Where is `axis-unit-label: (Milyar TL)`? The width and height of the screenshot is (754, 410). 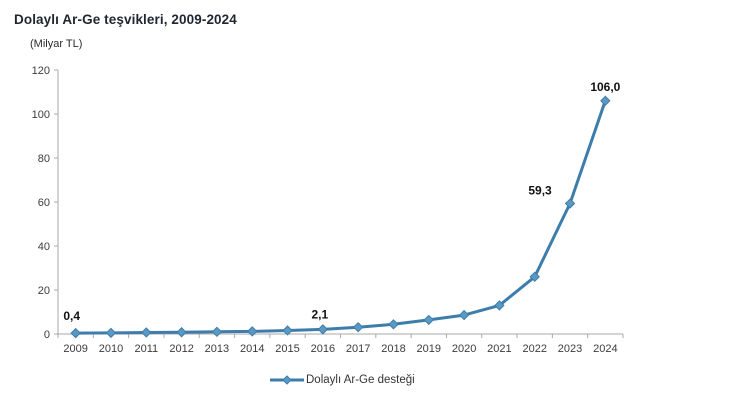
axis-unit-label: (Milyar TL) is located at coordinates (56, 44).